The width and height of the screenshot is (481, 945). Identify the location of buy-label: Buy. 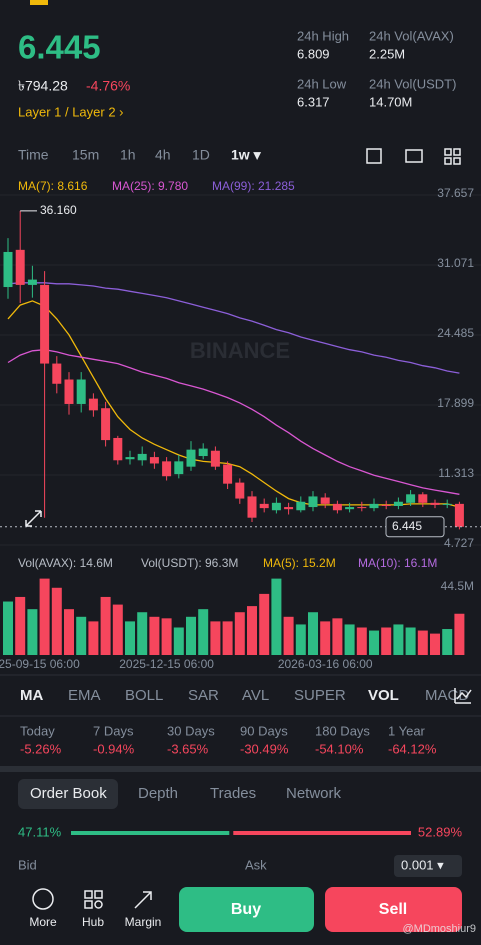
(246, 909).